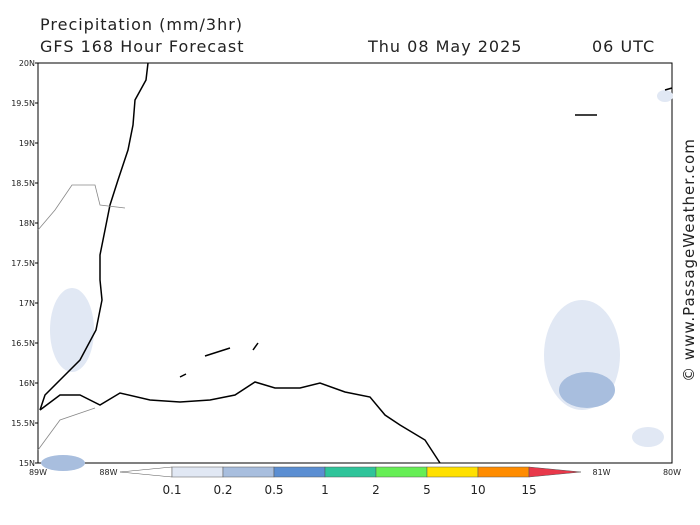 The image size is (700, 525). What do you see at coordinates (444, 46) in the screenshot?
I see `date: Thu 08 May 2025` at bounding box center [444, 46].